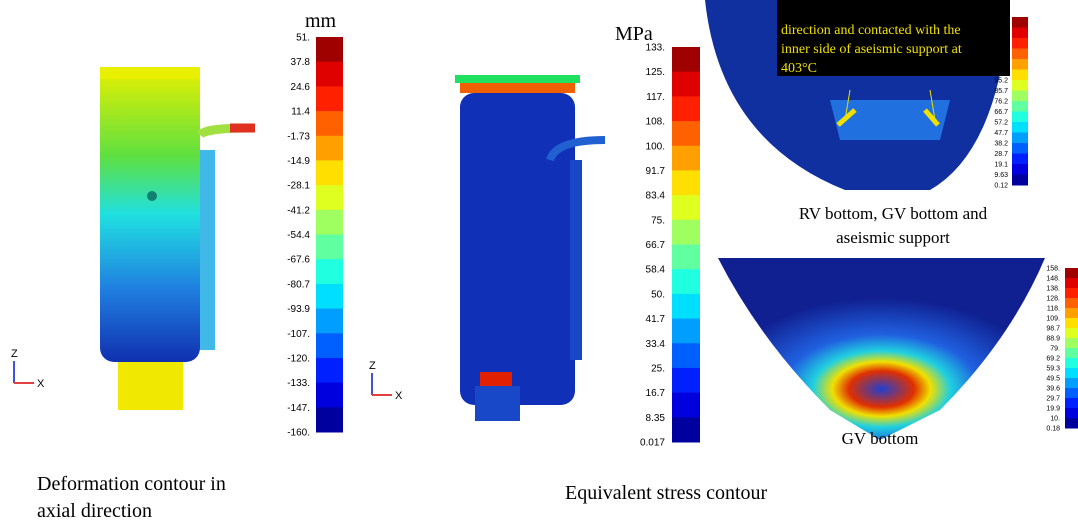 The image size is (1078, 525). I want to click on axis-label: Z, so click(14, 354).